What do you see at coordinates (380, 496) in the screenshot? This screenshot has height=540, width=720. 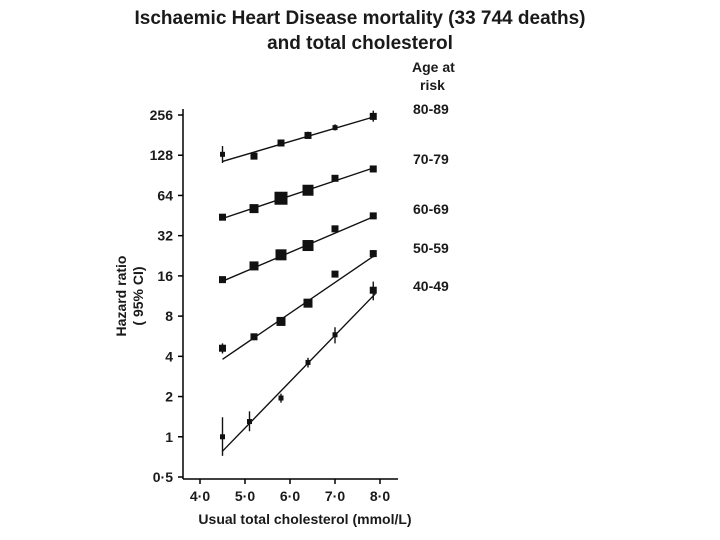 I see `x-tick-label: 8·0` at bounding box center [380, 496].